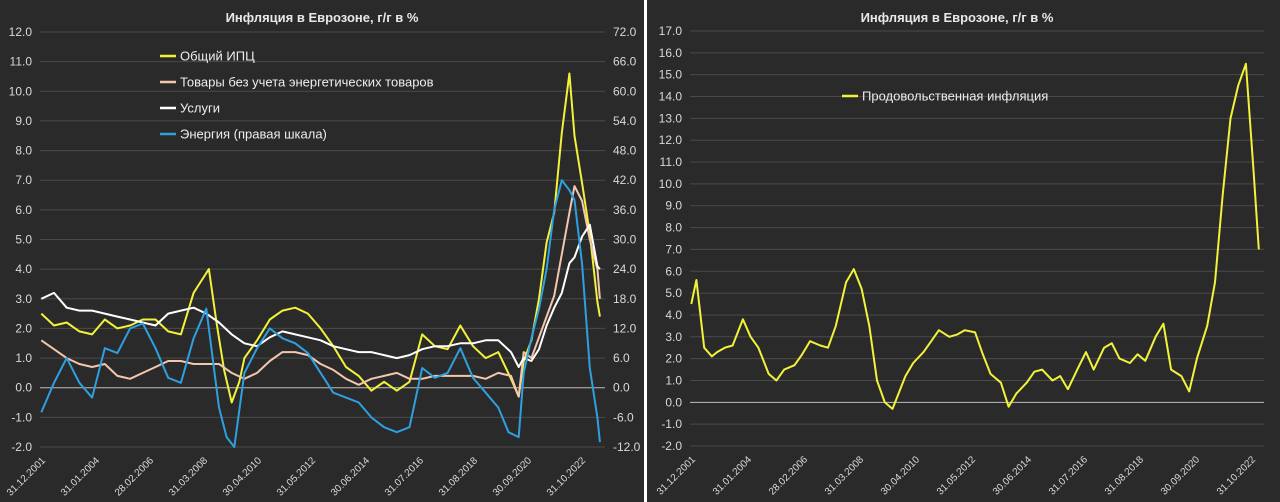 This screenshot has height=502, width=1280. Describe the element at coordinates (625, 91) in the screenshot. I see `y2-tick-label: 60.0` at that location.